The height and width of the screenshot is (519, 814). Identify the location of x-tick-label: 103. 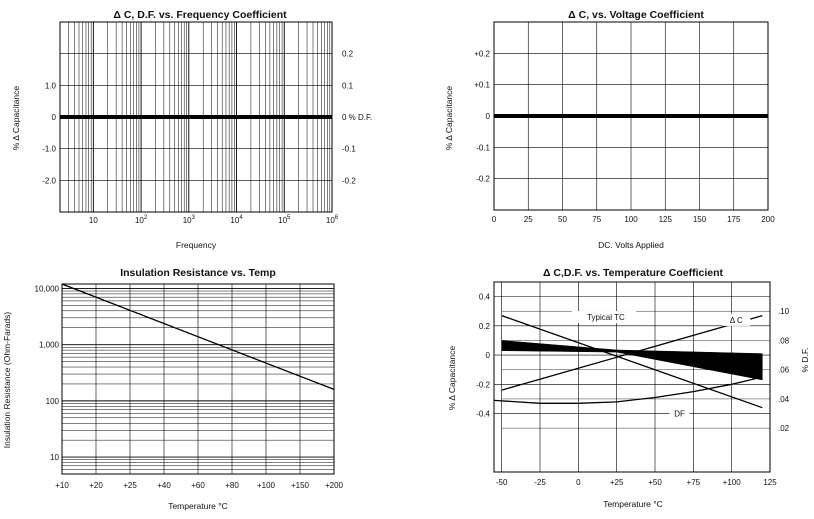
(189, 220).